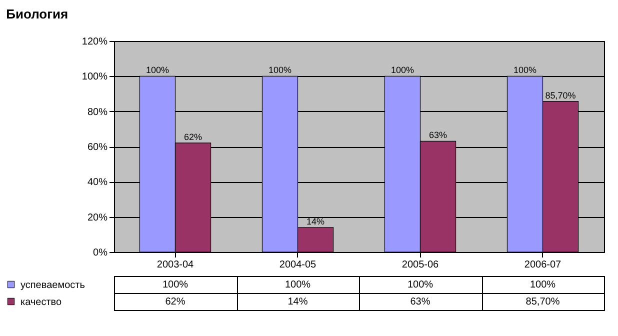  I want to click on y-tick-label: 0%, so click(100, 253).